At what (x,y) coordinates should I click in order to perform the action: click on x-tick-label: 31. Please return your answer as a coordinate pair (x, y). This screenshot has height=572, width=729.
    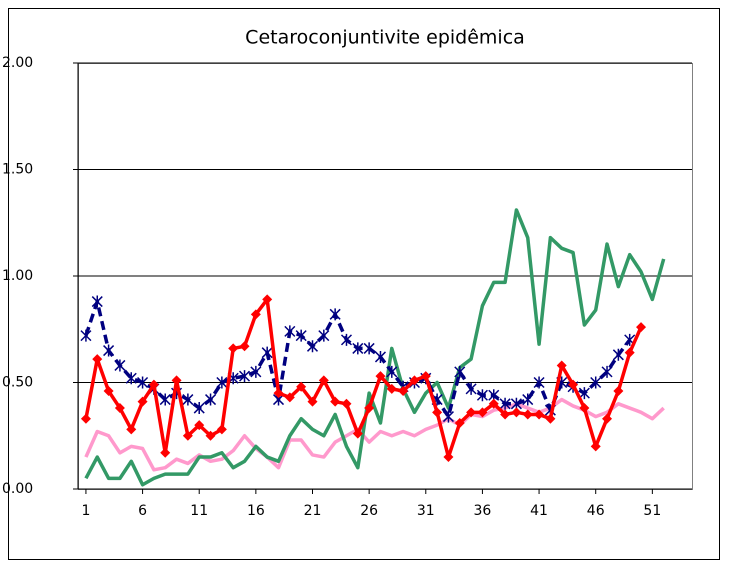
    Looking at the image, I should click on (426, 511).